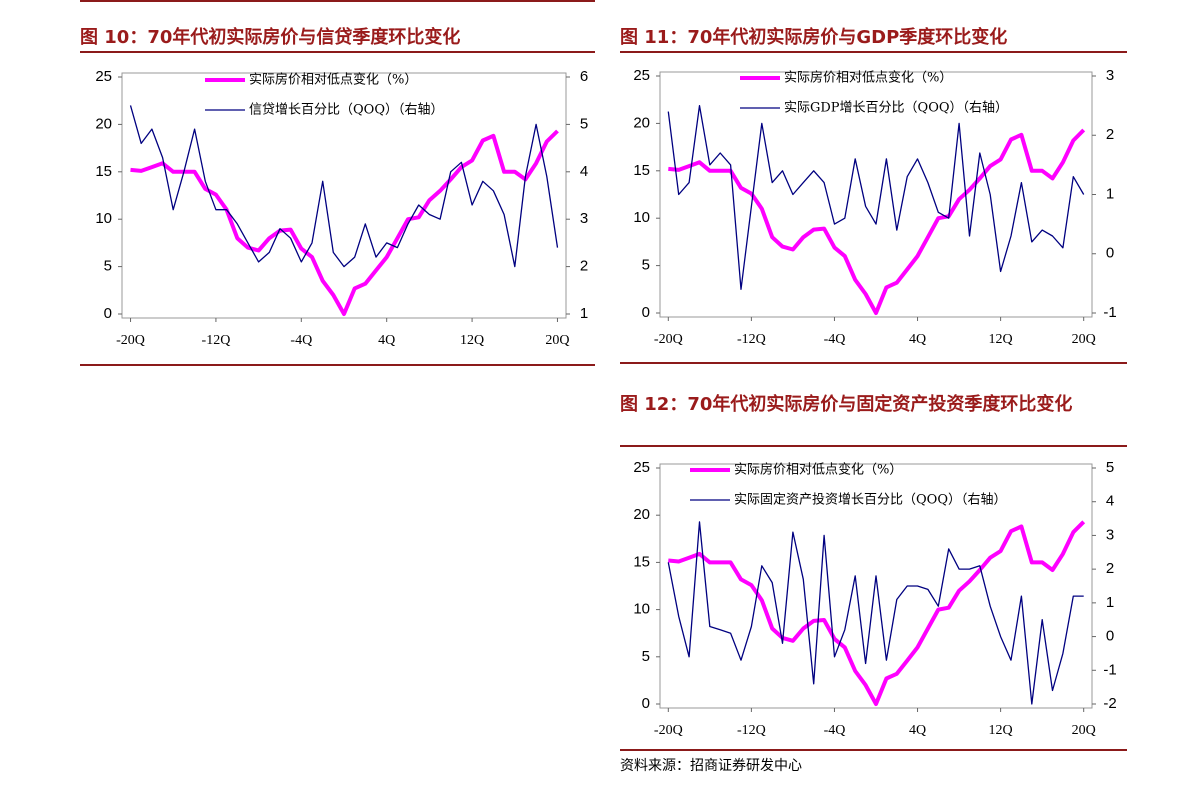 This screenshot has height=795, width=1190. I want to click on legend-label: 实际GDP增长百分比（QOQ）（右轴）, so click(896, 108).